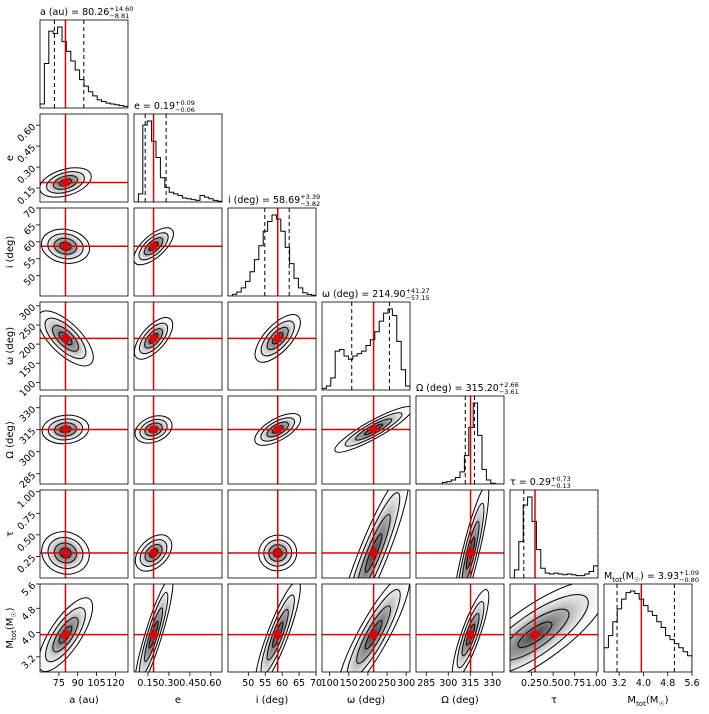 Image resolution: width=709 pixels, height=714 pixels. I want to click on x-axis-label-omega: ω (deg), so click(366, 700).